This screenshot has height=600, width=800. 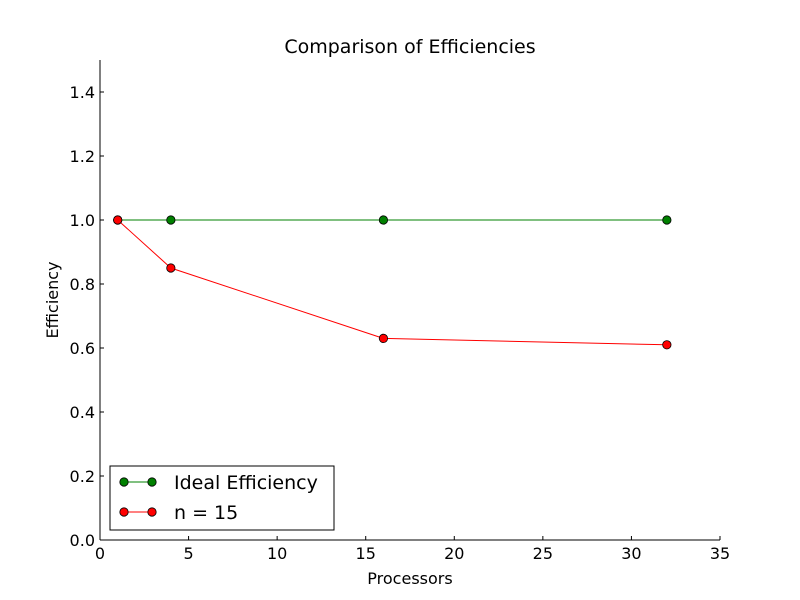 What do you see at coordinates (218, 498) in the screenshot?
I see `legend-items: Ideal Efficiency n = 15` at bounding box center [218, 498].